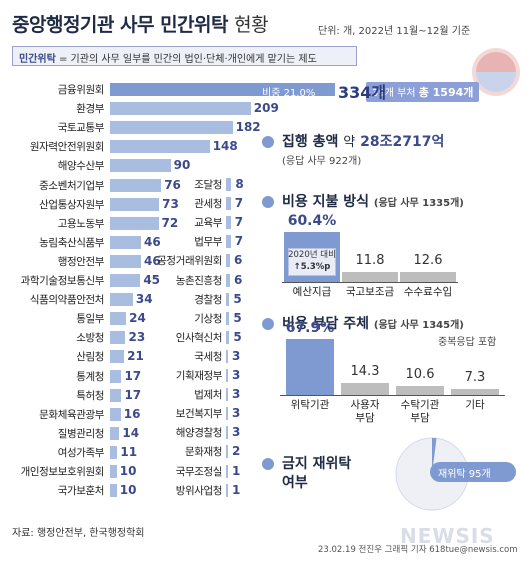  I want to click on bar-value: 148, so click(225, 146).